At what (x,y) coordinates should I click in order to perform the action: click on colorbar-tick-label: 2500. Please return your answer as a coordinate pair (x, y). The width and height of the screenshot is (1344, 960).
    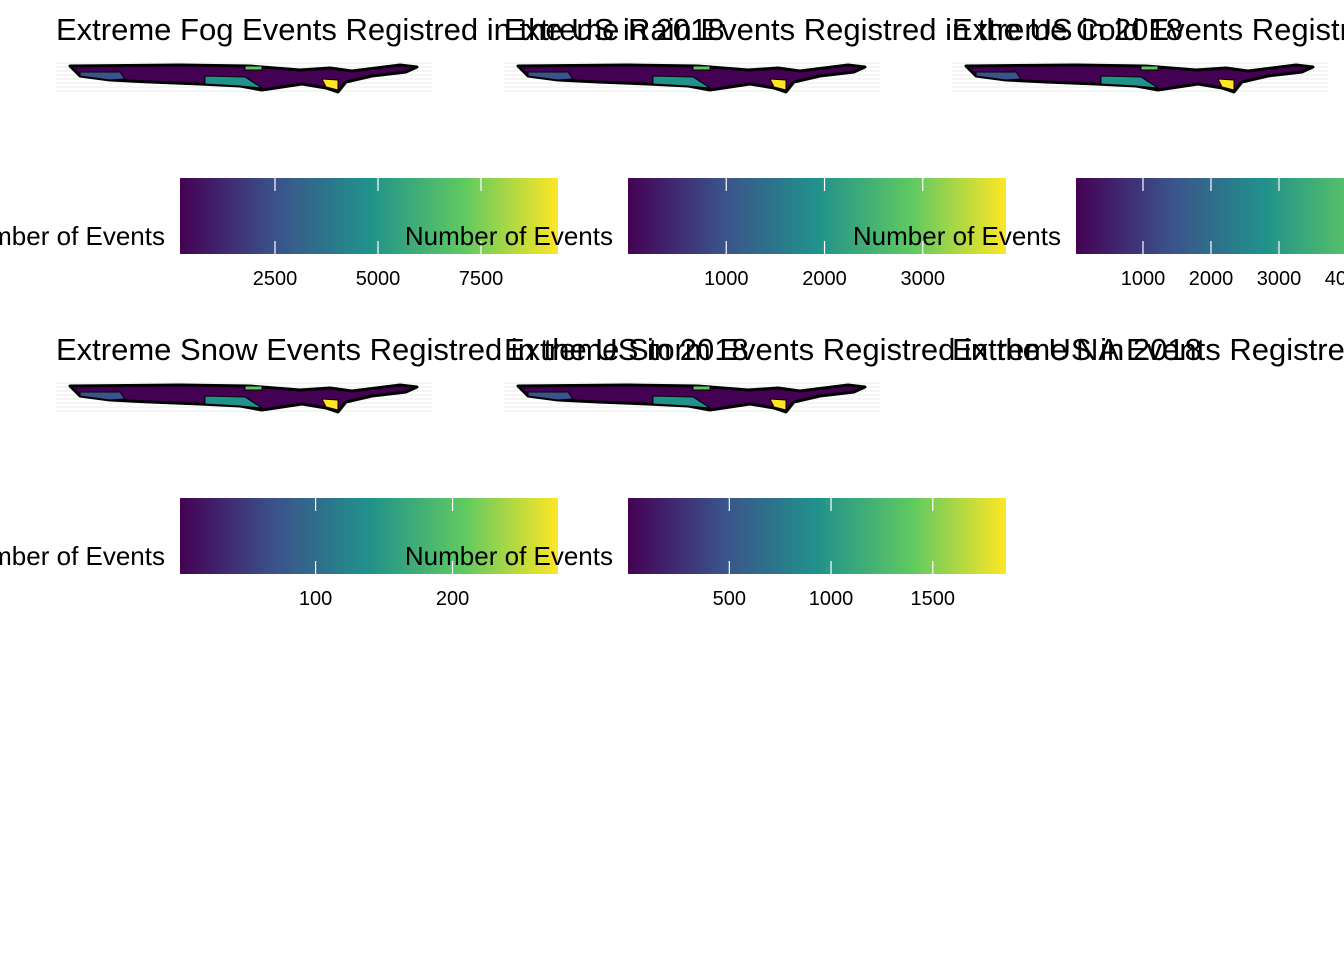
    Looking at the image, I should click on (275, 279).